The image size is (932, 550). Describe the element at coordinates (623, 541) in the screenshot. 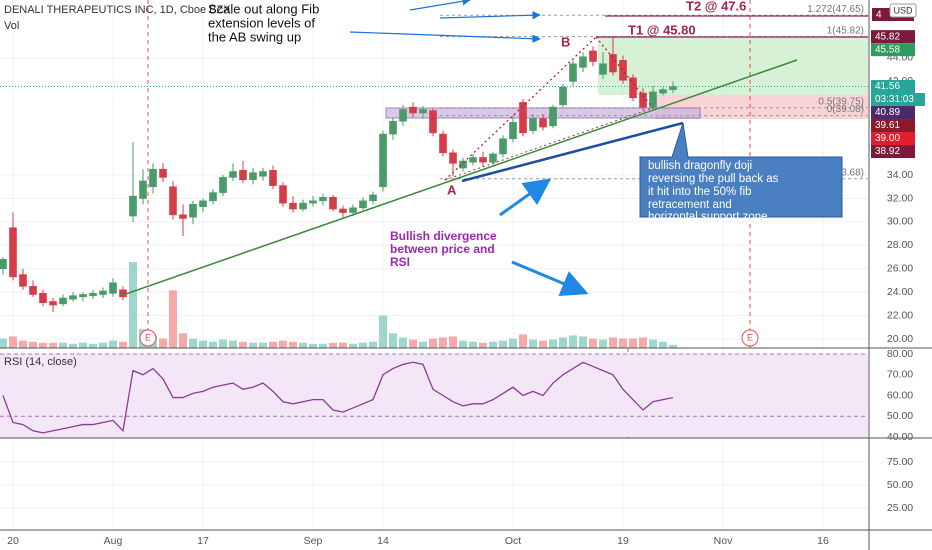

I see `x-tick-label: 19` at that location.